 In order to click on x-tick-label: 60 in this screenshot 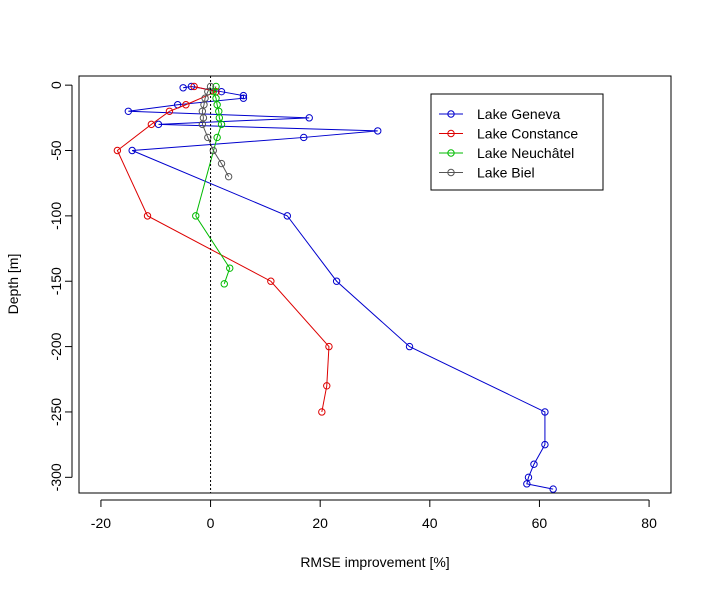, I will do `click(540, 523)`.